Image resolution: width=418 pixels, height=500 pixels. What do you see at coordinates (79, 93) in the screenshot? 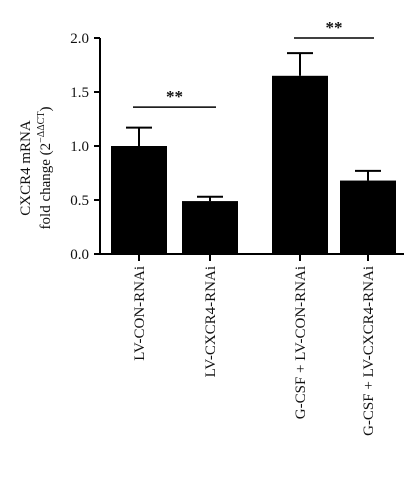
I see `y-tick-label: 1.5` at bounding box center [79, 93].